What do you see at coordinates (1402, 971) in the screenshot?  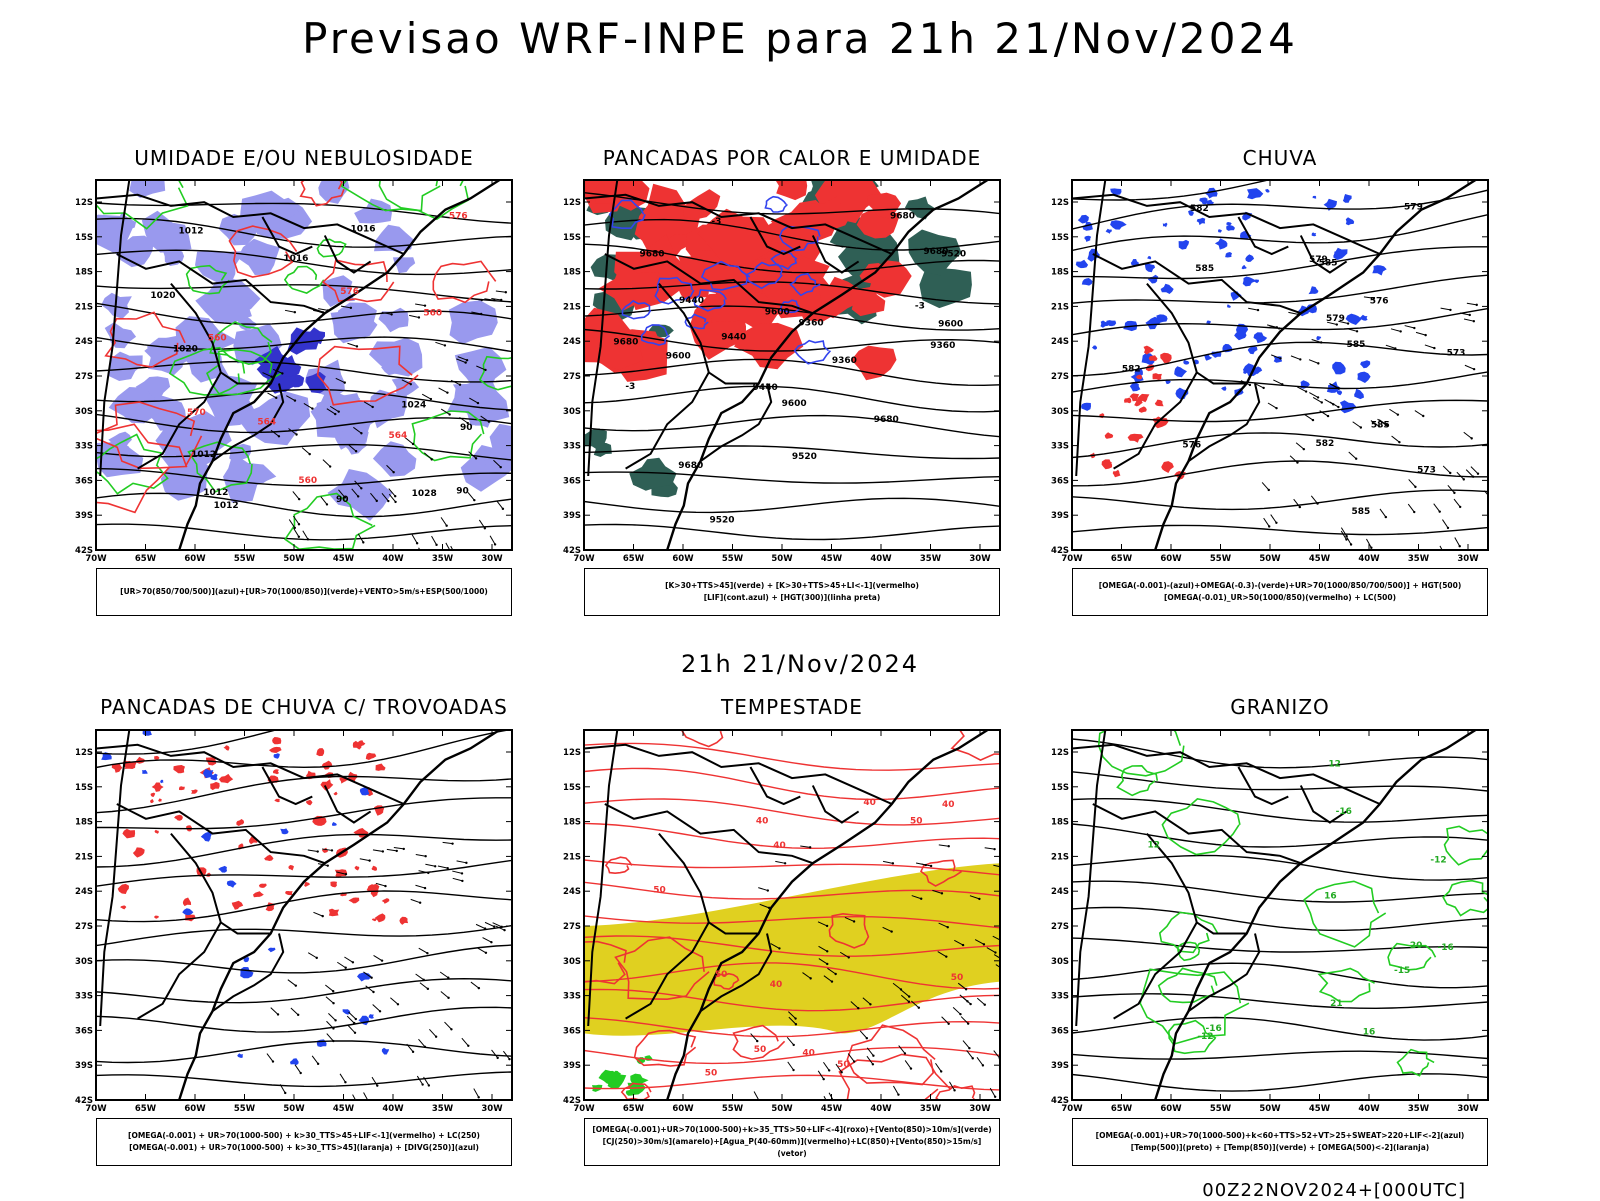 I see `contour-label: -15` at bounding box center [1402, 971].